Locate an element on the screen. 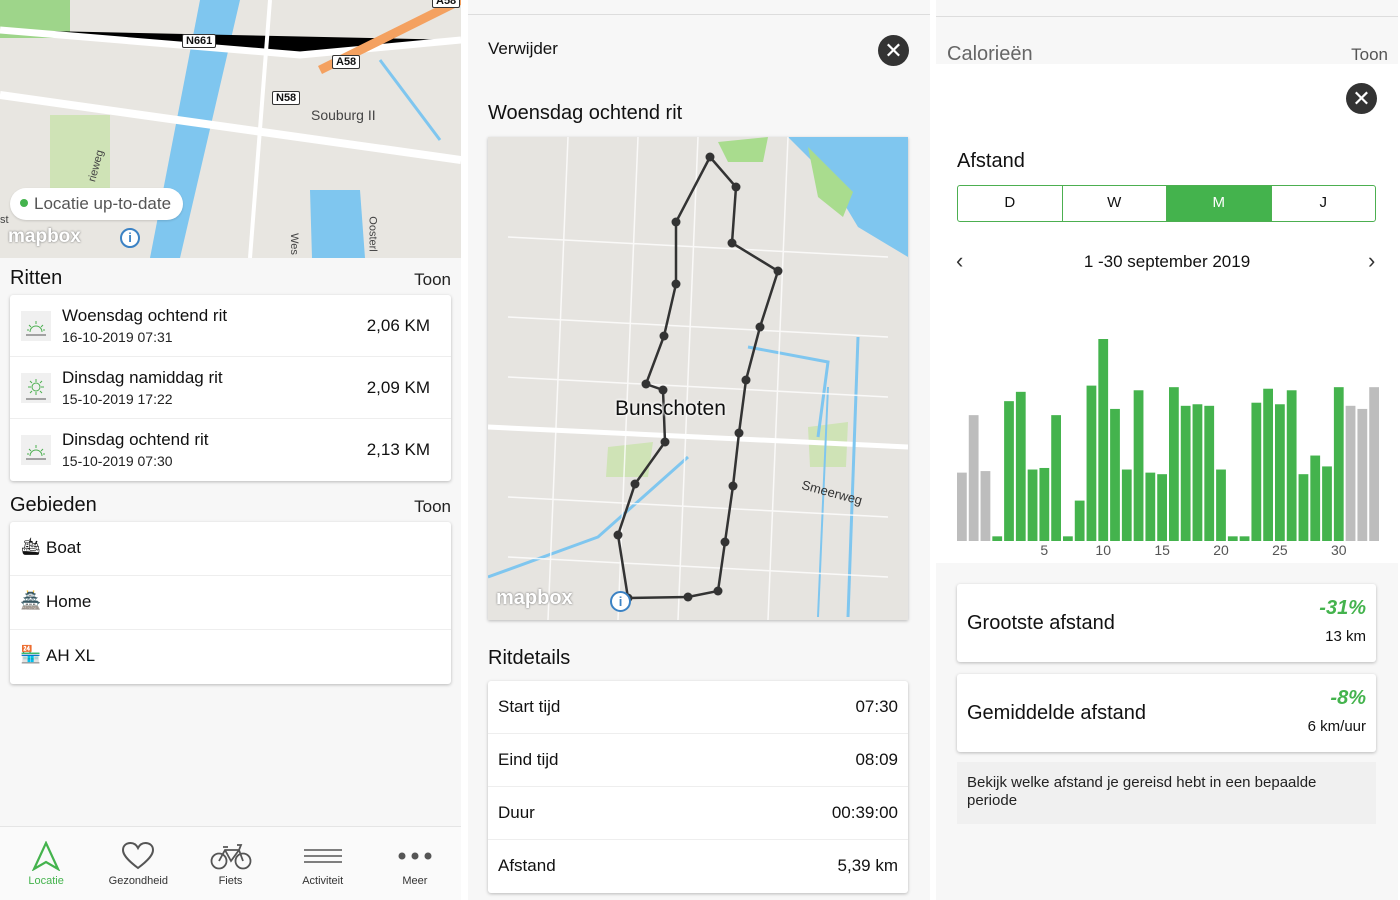  nav-gezondheid: Gezondheid is located at coordinates (138, 863).